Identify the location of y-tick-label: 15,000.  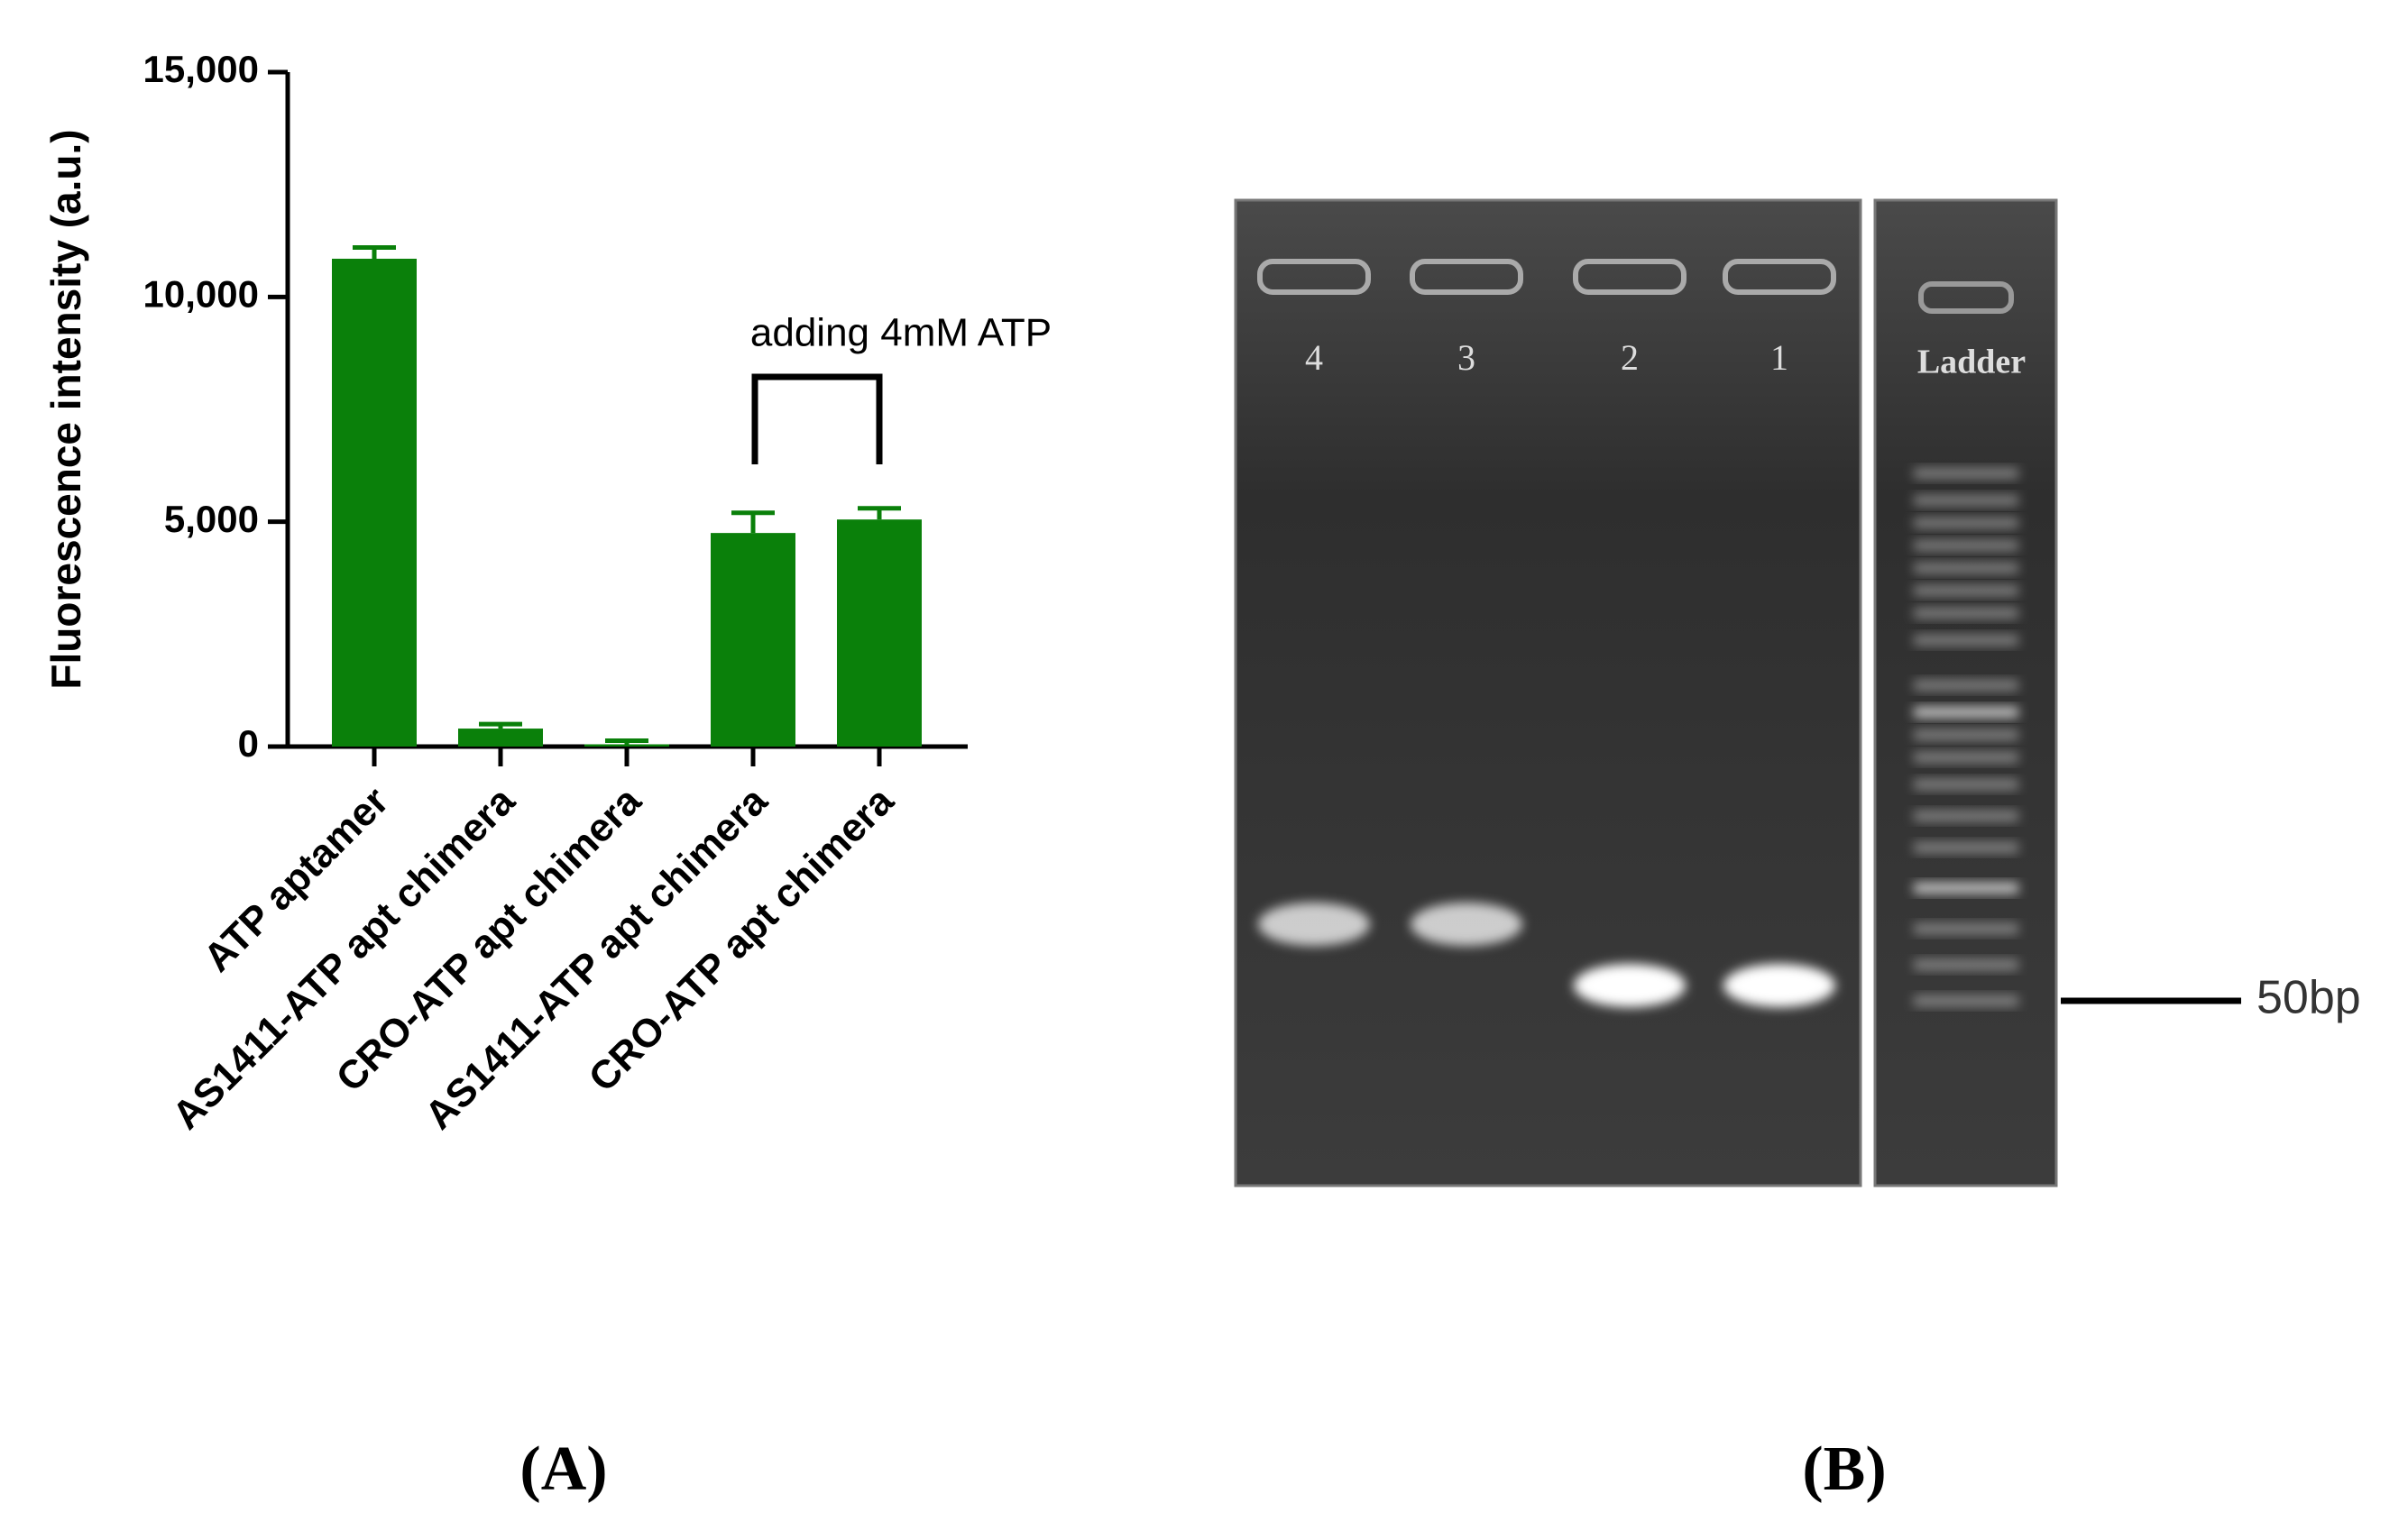
(201, 69).